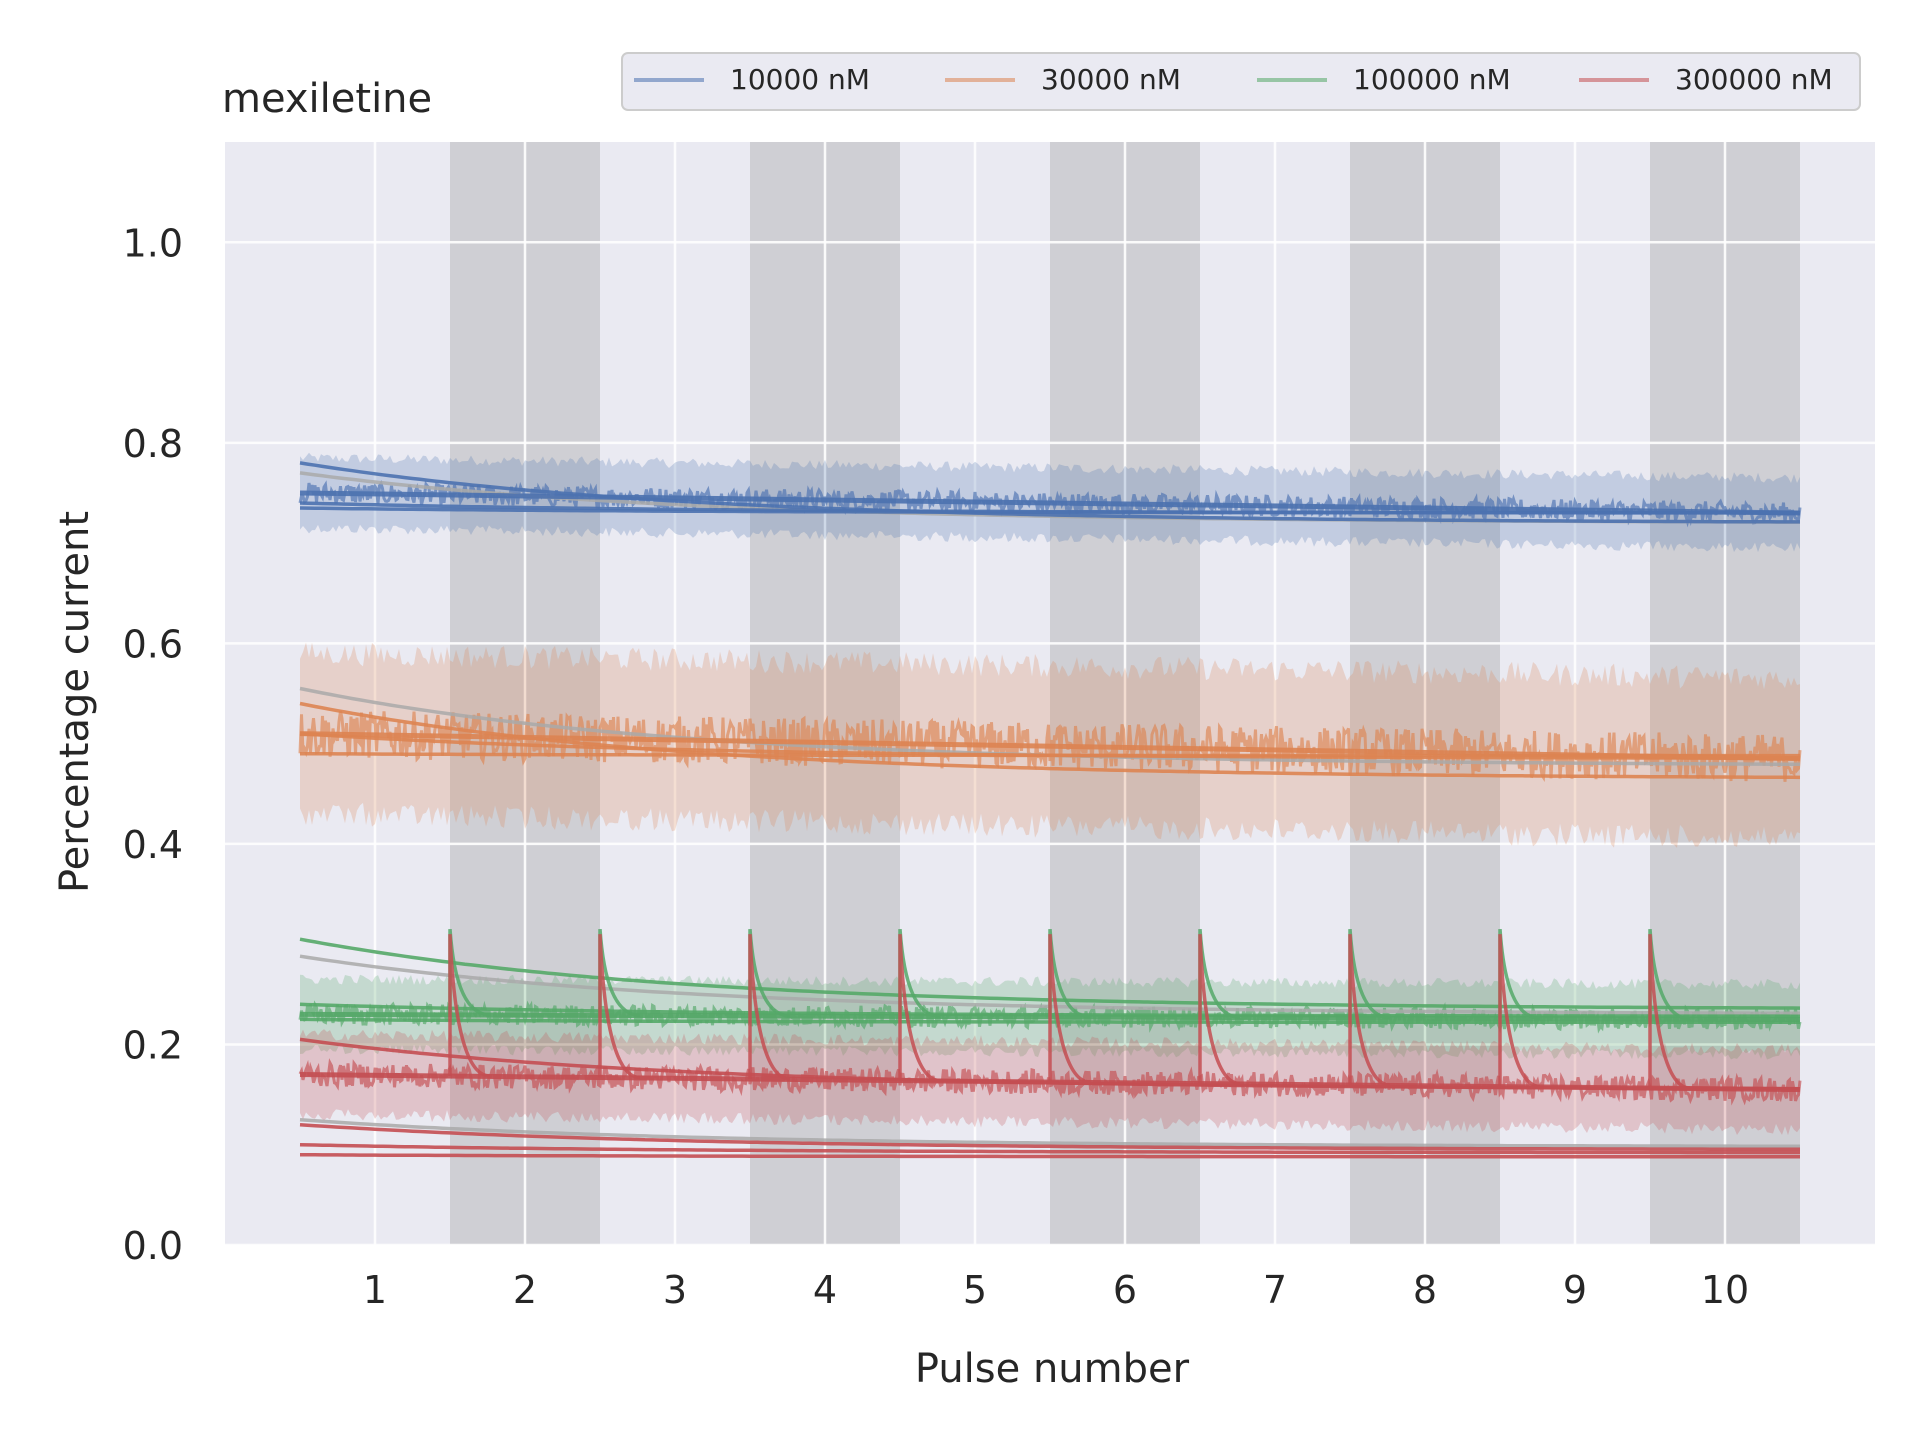  Describe the element at coordinates (1275, 1290) in the screenshot. I see `x-tick-label: 7` at that location.